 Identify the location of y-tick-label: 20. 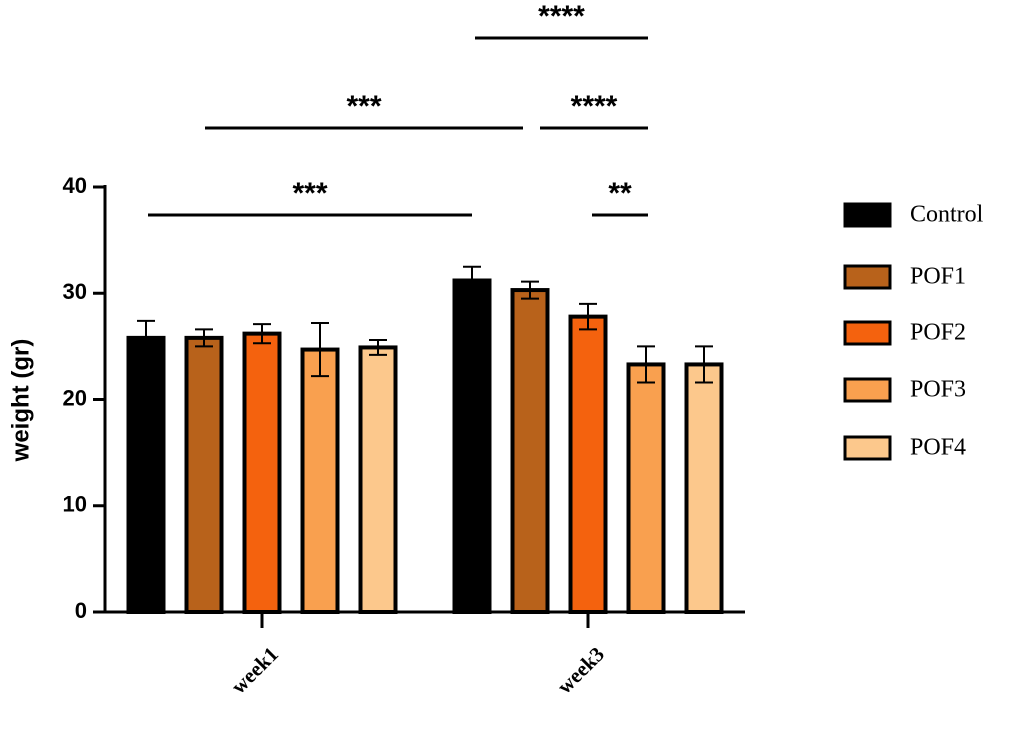
(75, 397).